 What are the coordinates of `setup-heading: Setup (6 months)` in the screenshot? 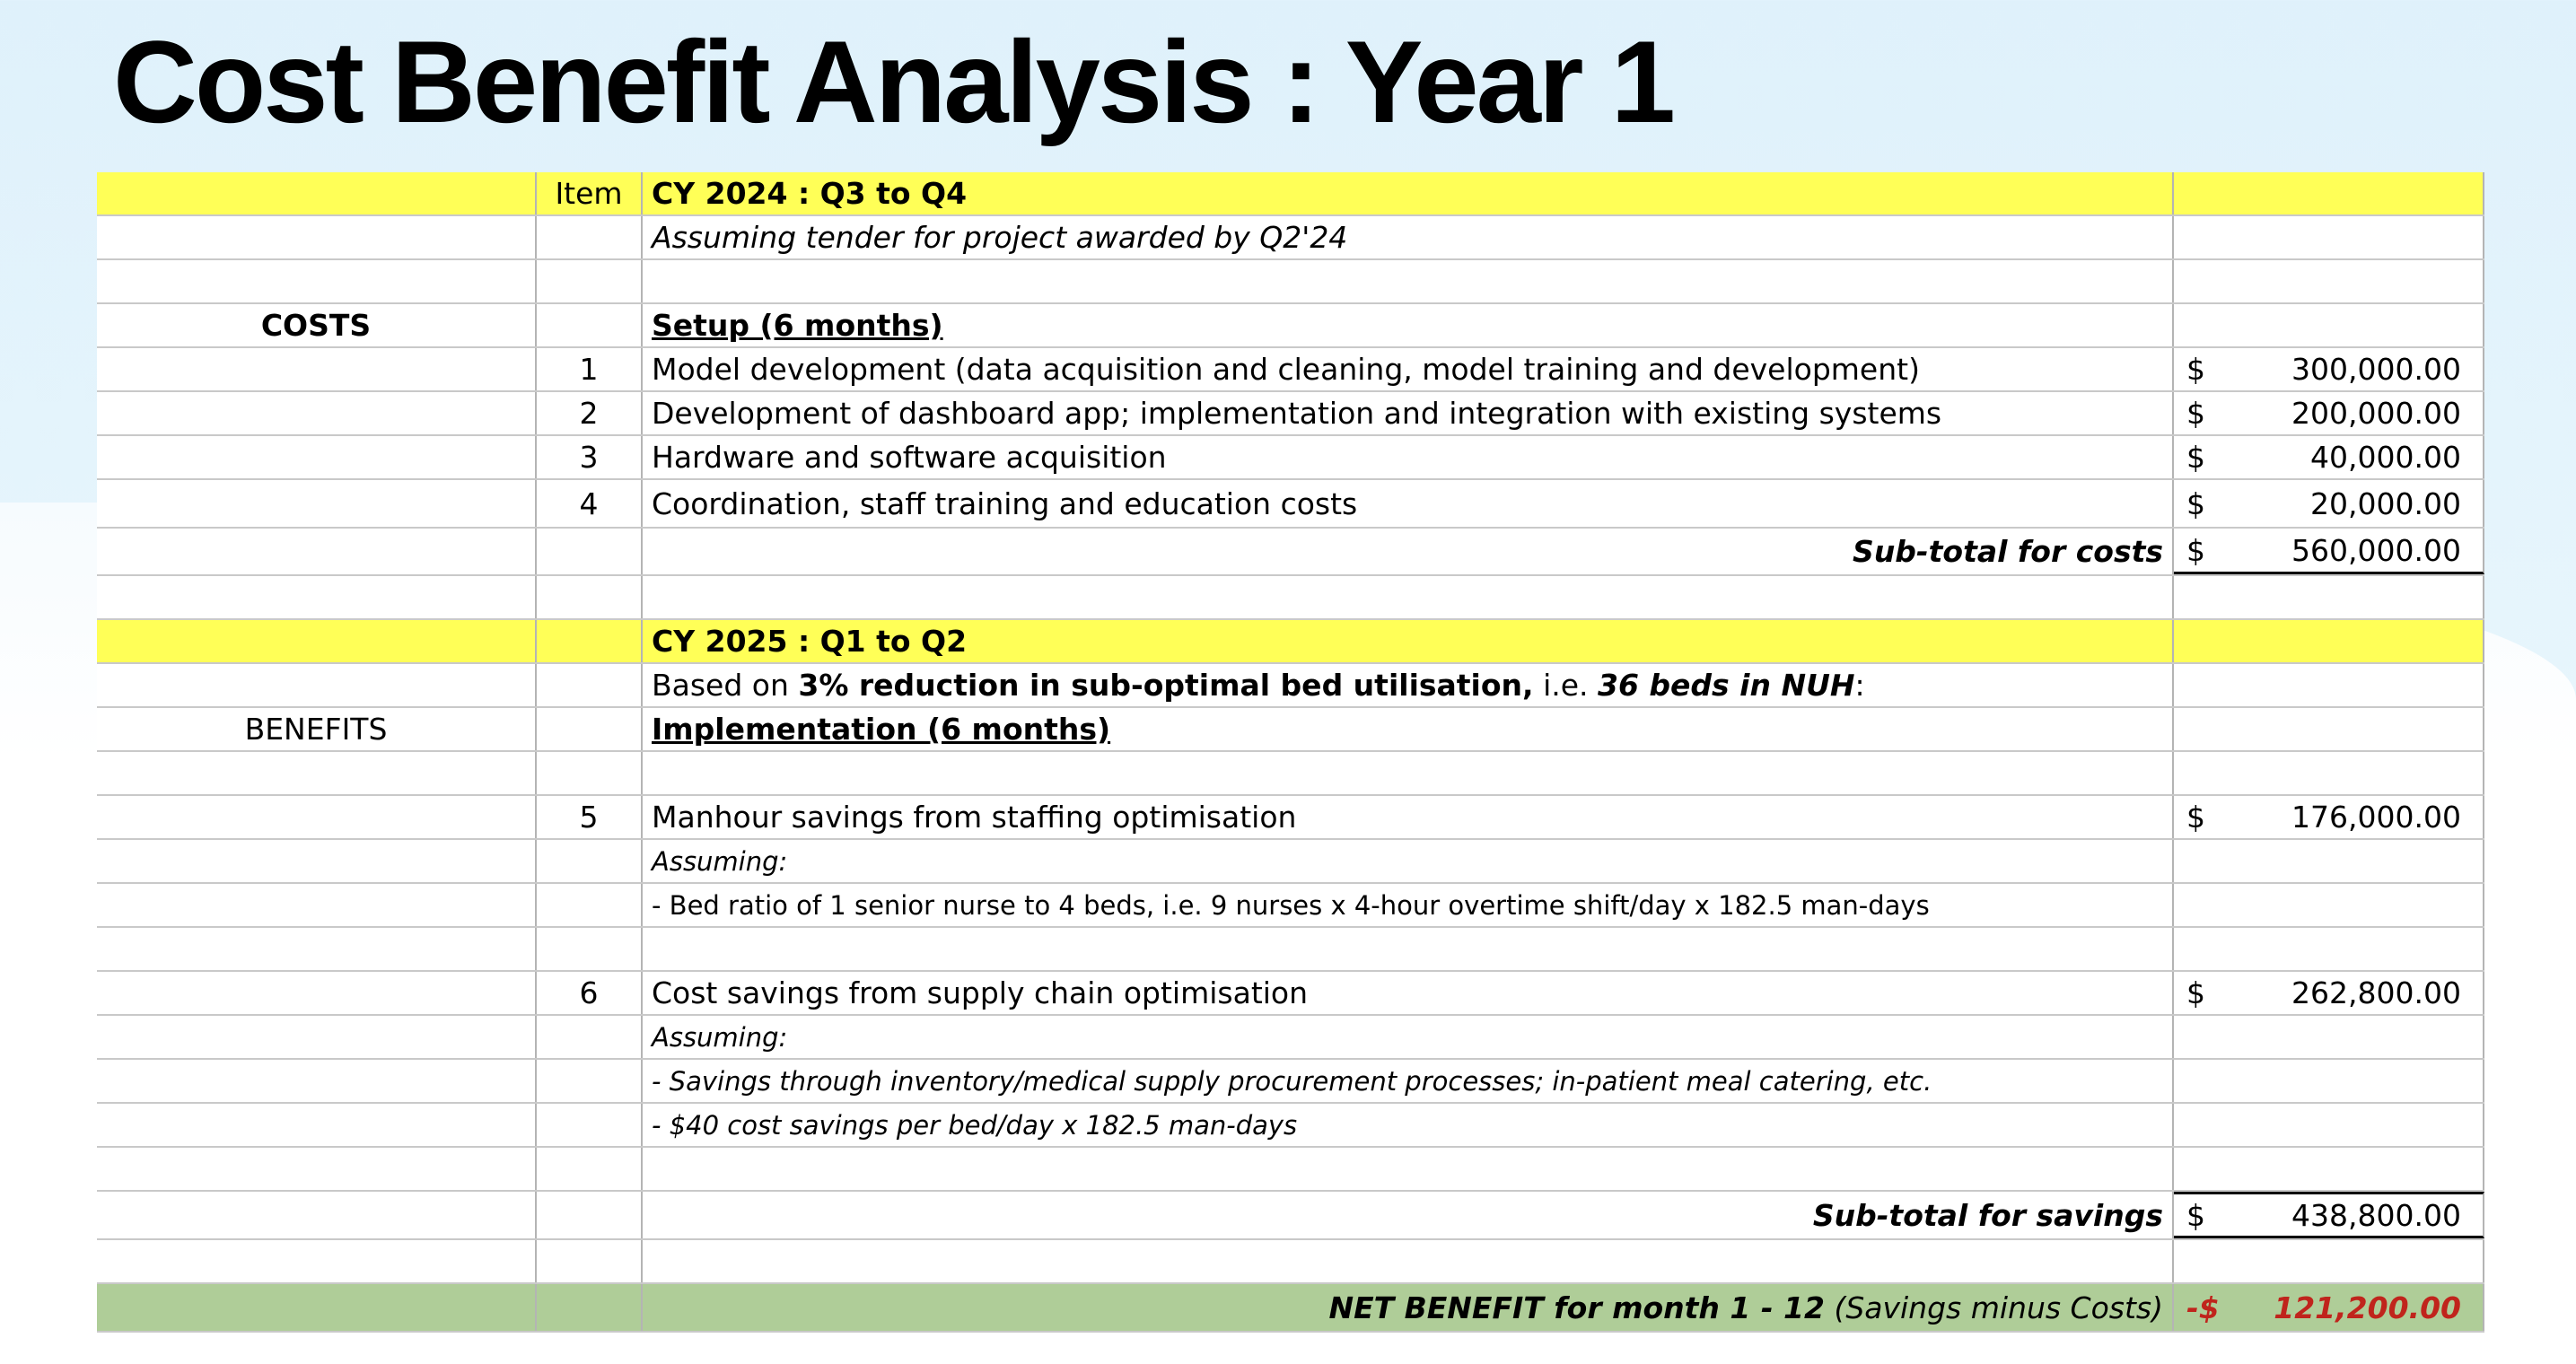 It's located at (1408, 325).